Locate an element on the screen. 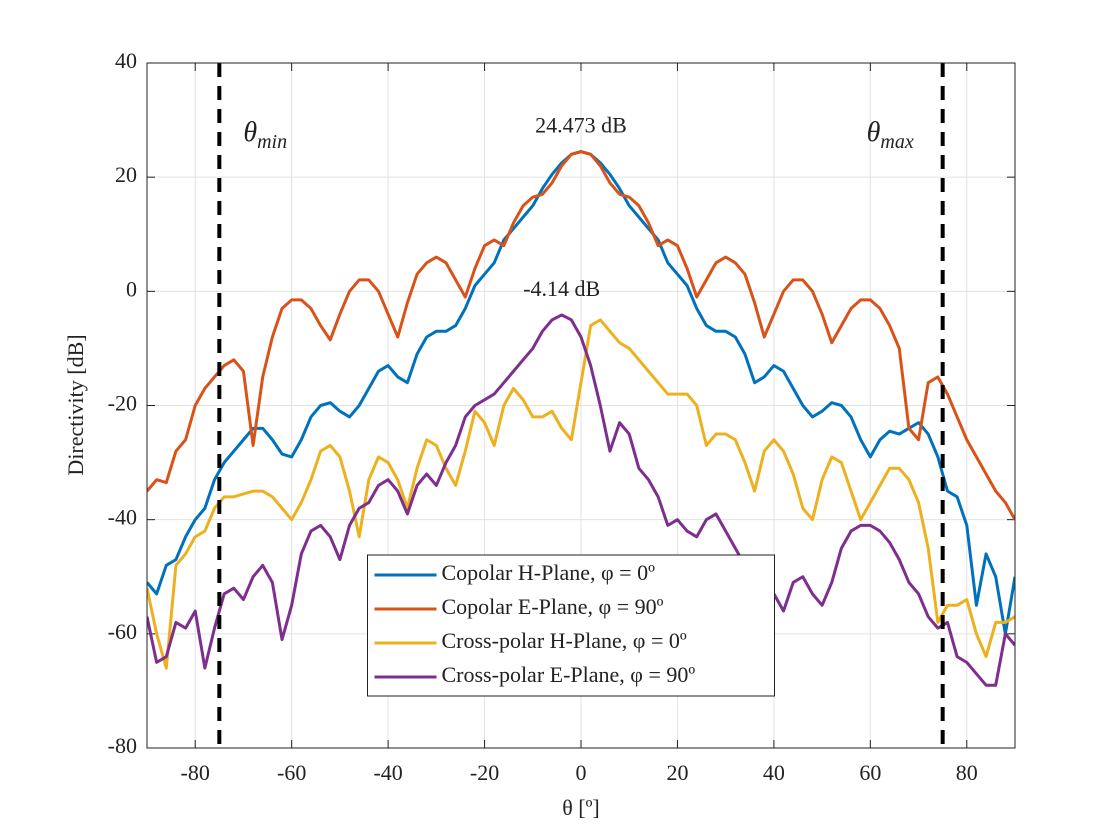 The height and width of the screenshot is (840, 1120). legend-box is located at coordinates (571, 625).